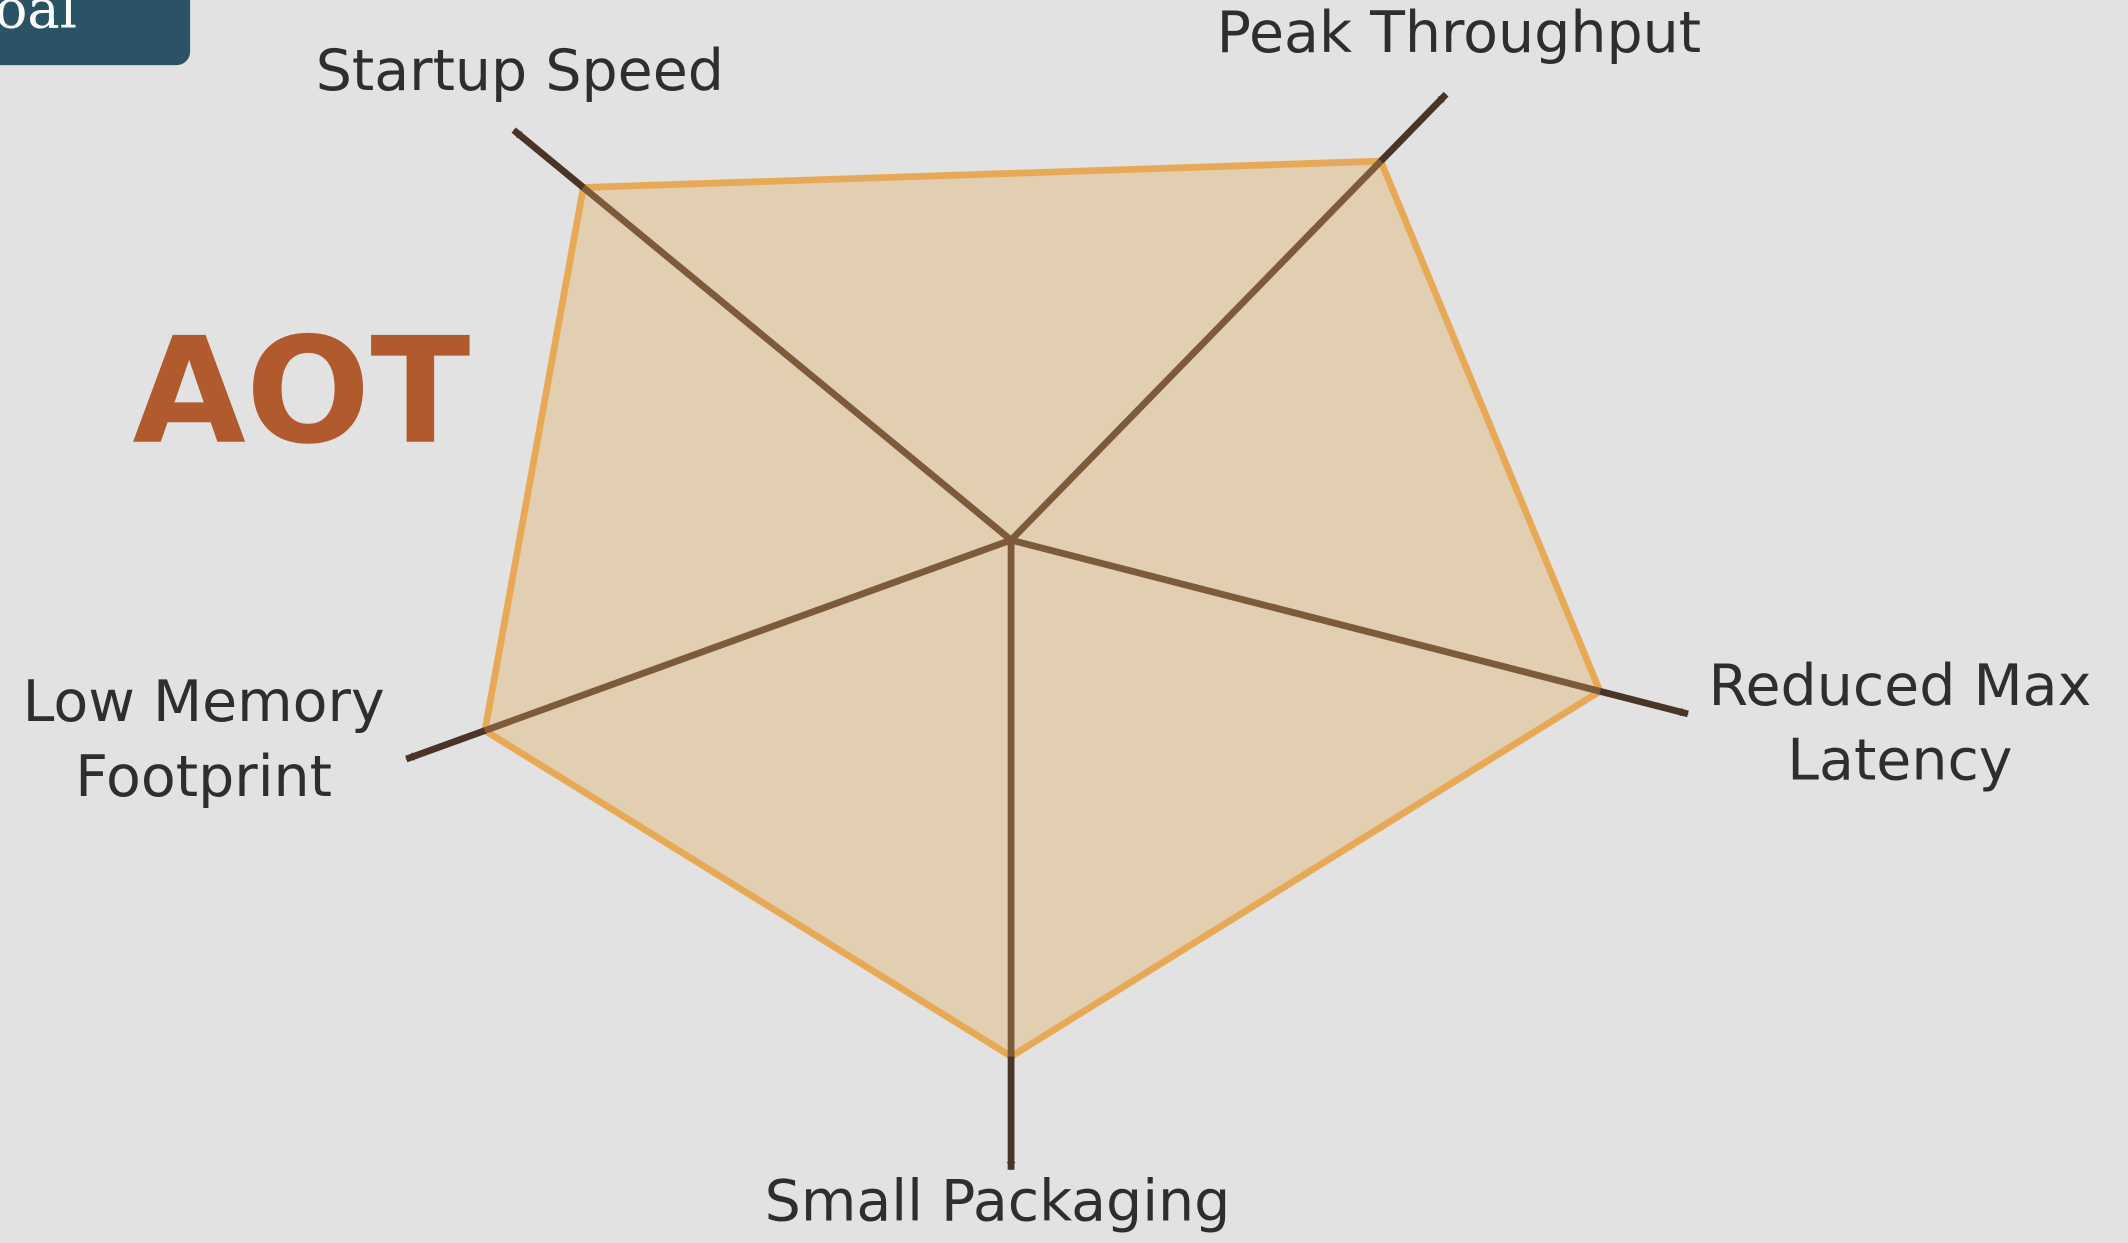 The height and width of the screenshot is (1243, 2128). Describe the element at coordinates (301, 391) in the screenshot. I see `chart-title: AOT` at that location.